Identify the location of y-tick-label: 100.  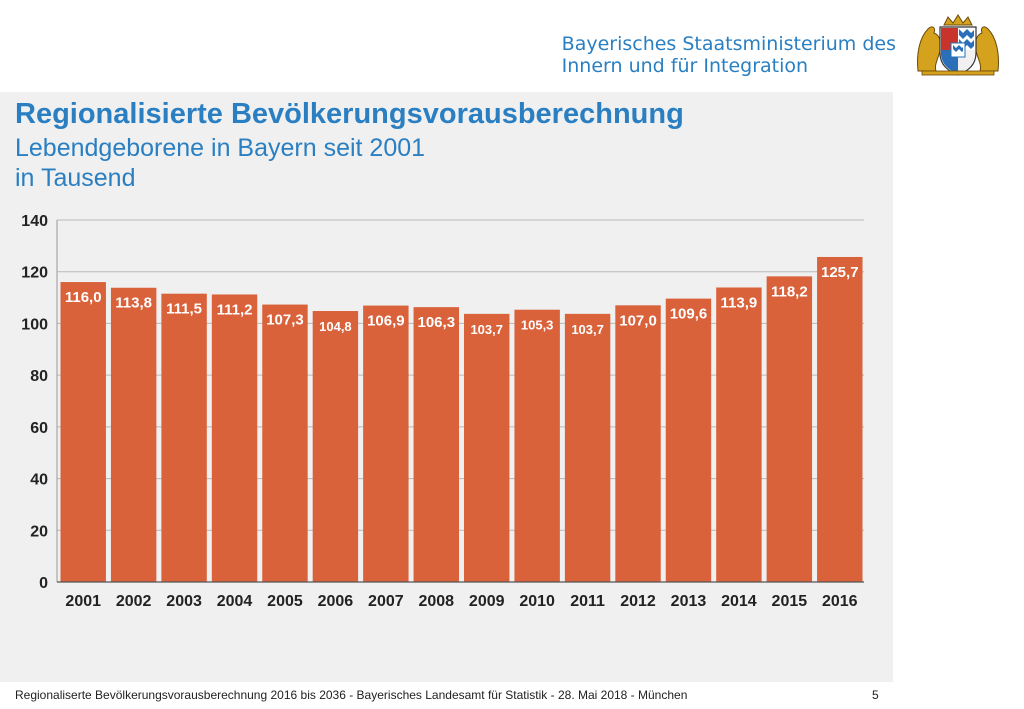
(34, 324).